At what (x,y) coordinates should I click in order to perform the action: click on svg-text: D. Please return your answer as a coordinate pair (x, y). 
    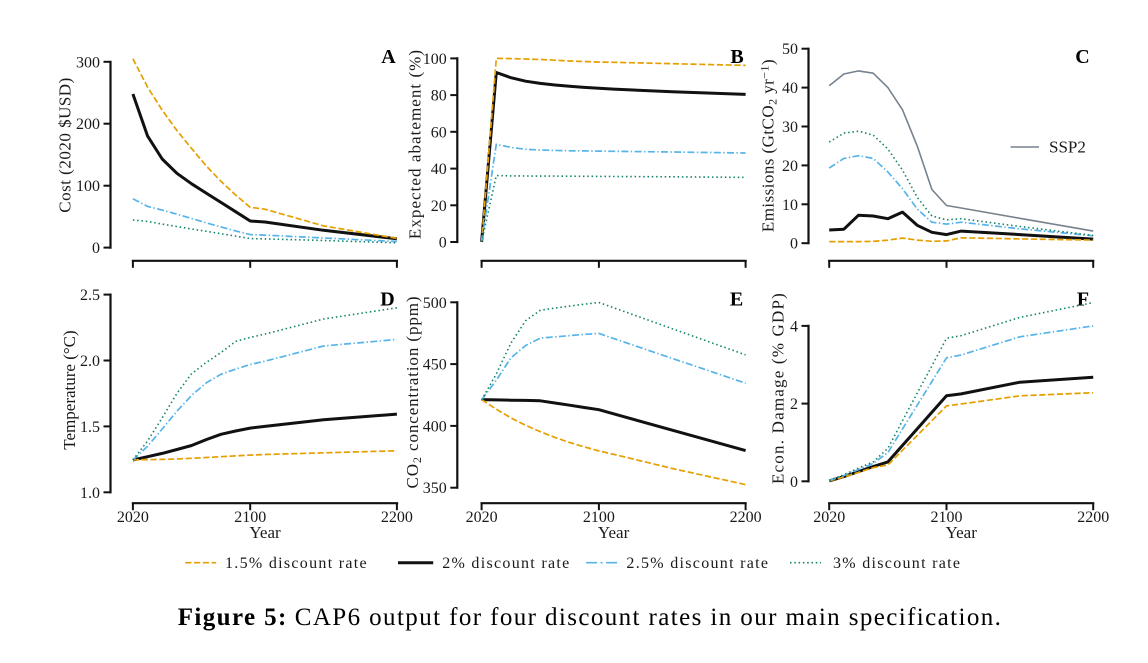
    Looking at the image, I should click on (387, 300).